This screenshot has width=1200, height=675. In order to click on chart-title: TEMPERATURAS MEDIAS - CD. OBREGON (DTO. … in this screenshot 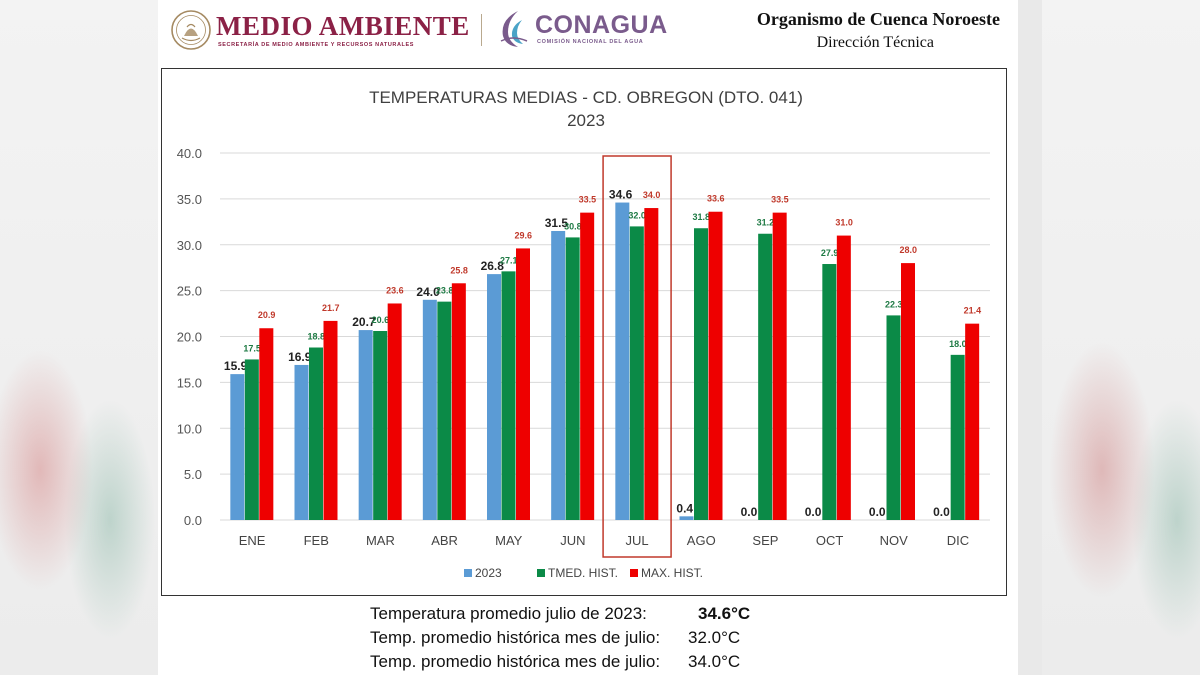, I will do `click(586, 97)`.